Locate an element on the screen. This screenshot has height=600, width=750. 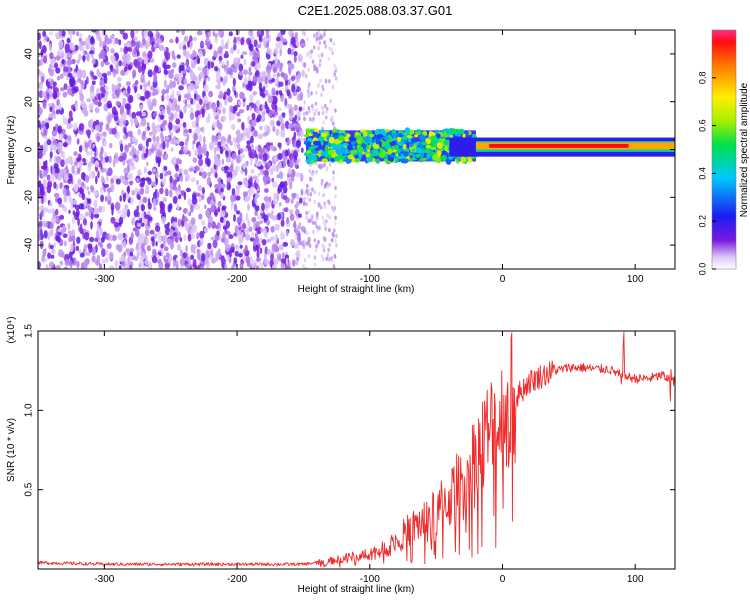
y-tick-label: 1.0 is located at coordinates (29, 410).